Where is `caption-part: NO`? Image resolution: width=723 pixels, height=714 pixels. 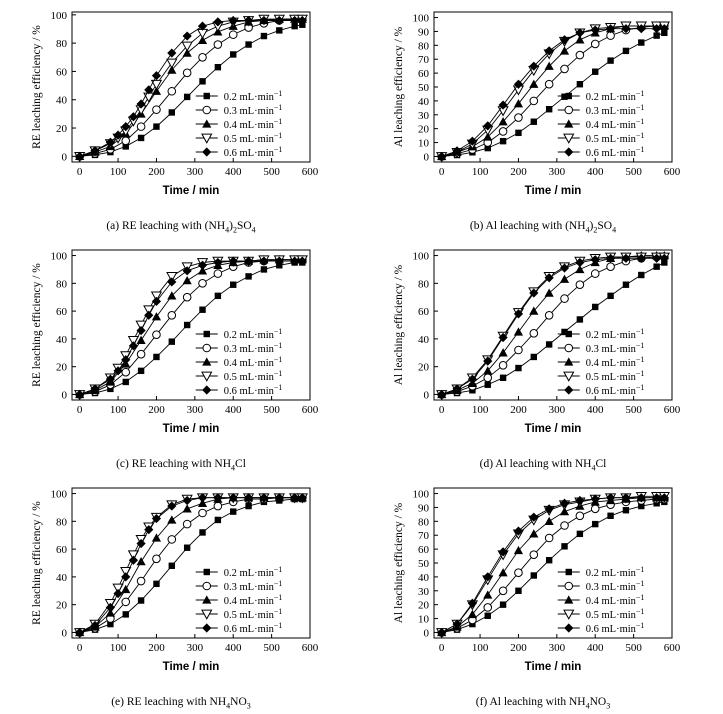
caption-part: NO is located at coordinates (238, 702).